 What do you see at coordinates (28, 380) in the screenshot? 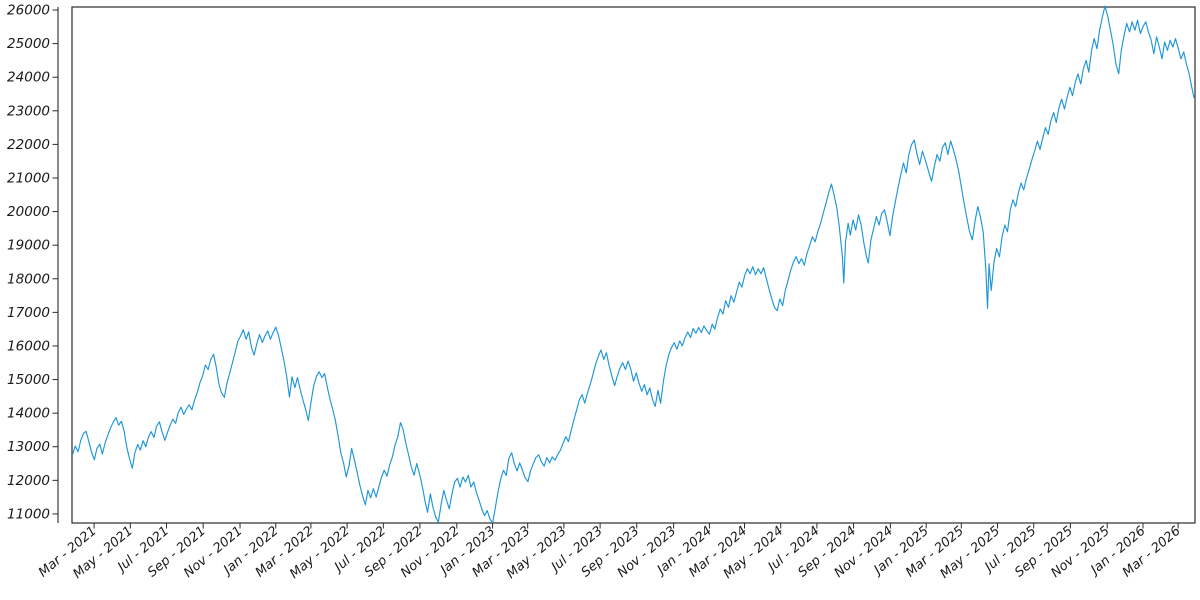
I see `y-tick-label: 15000` at bounding box center [28, 380].